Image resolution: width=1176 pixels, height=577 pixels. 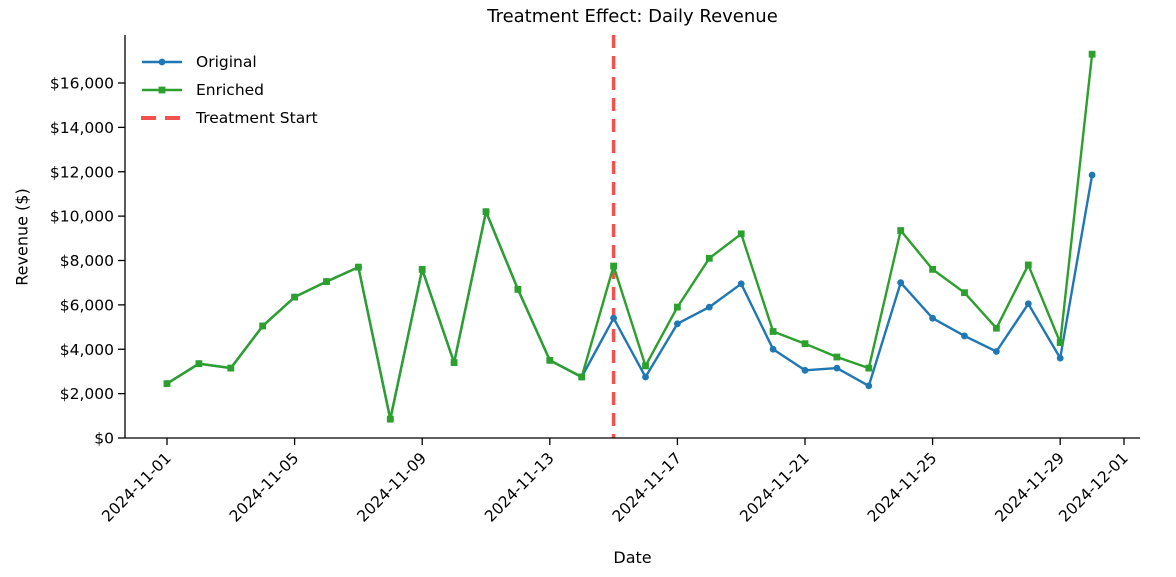 I want to click on x-tick-label: 2024-11-21, so click(x=774, y=487).